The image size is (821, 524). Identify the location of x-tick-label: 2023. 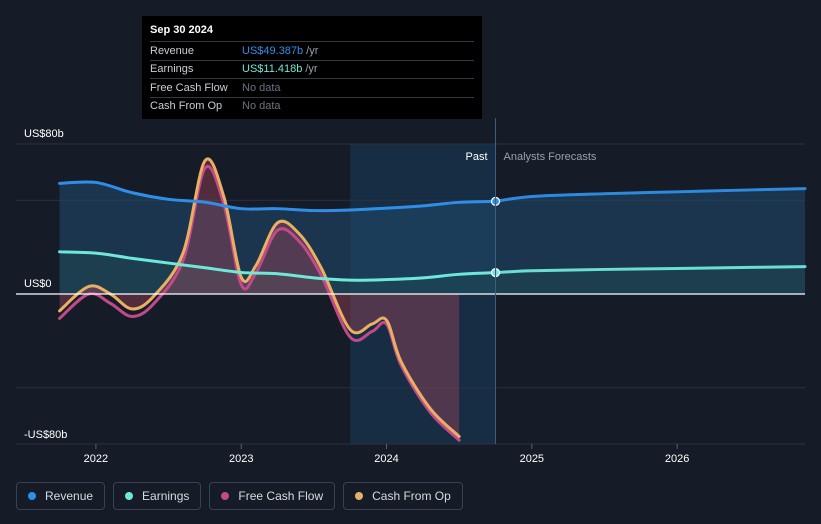
(241, 459).